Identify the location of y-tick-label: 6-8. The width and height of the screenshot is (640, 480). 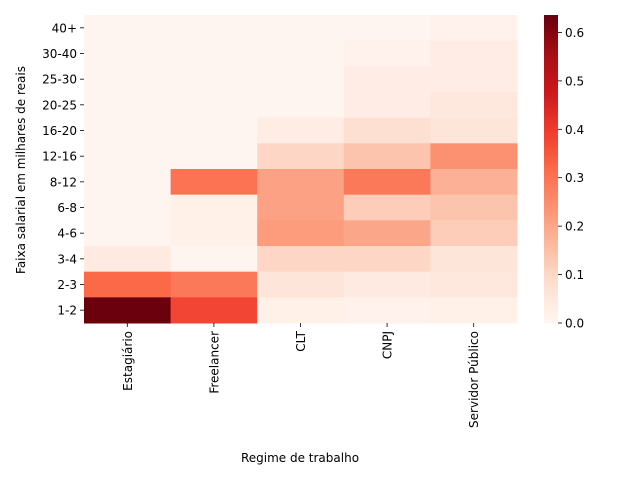
(67, 208).